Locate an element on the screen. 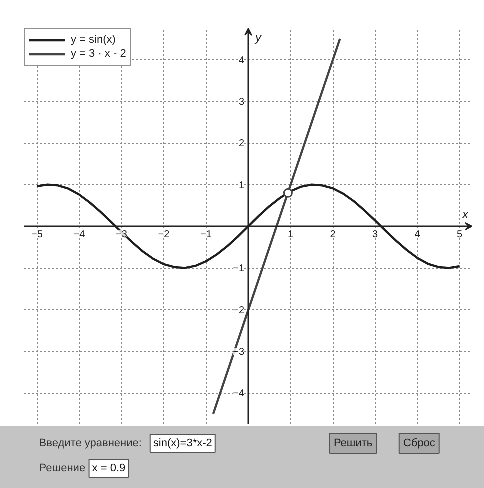 Image resolution: width=484 pixels, height=488 pixels. x-tick-label: 5 is located at coordinates (460, 235).